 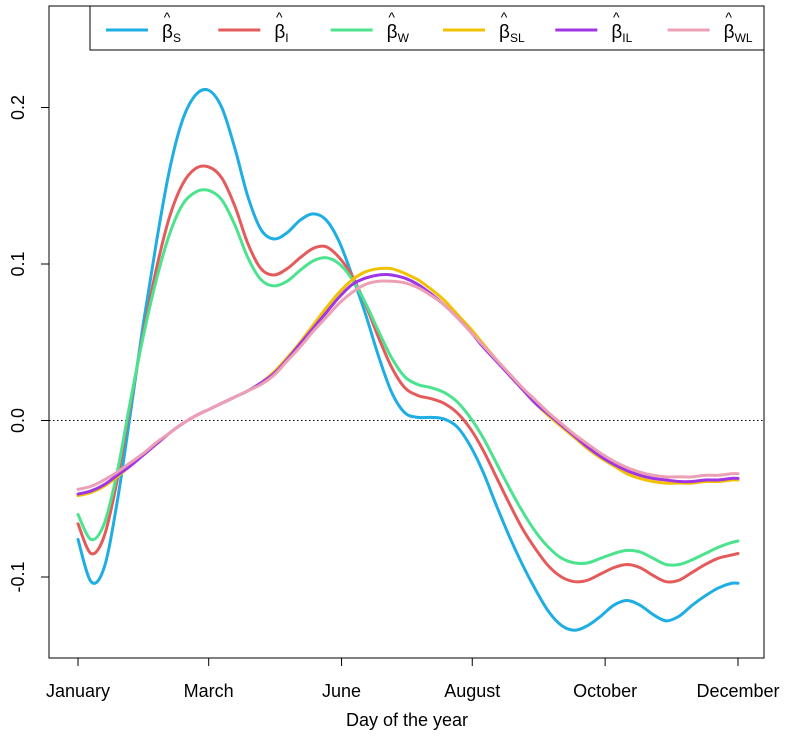 I want to click on legend-label: βIL, so click(x=621, y=33).